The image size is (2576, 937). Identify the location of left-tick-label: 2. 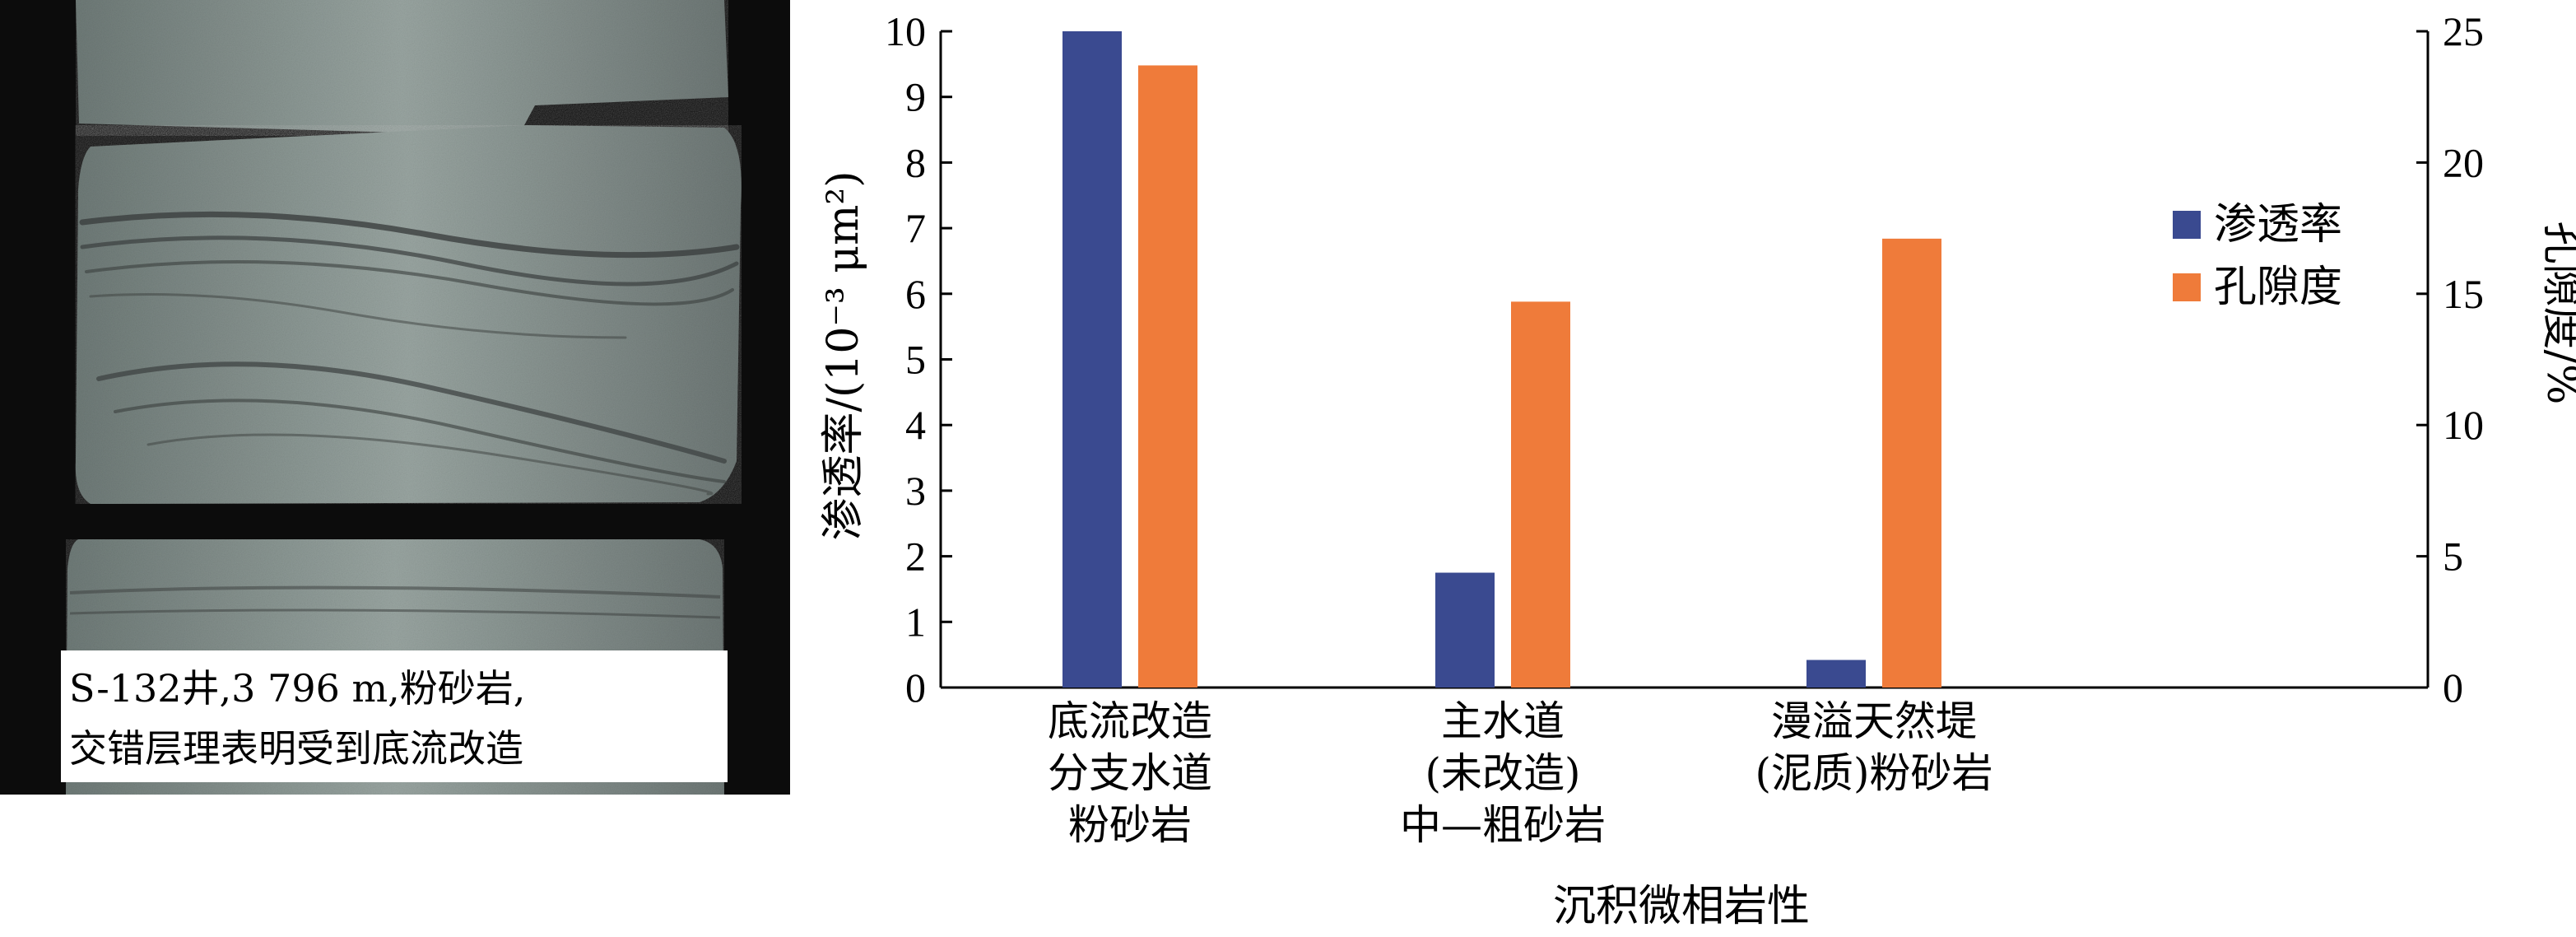
(915, 557).